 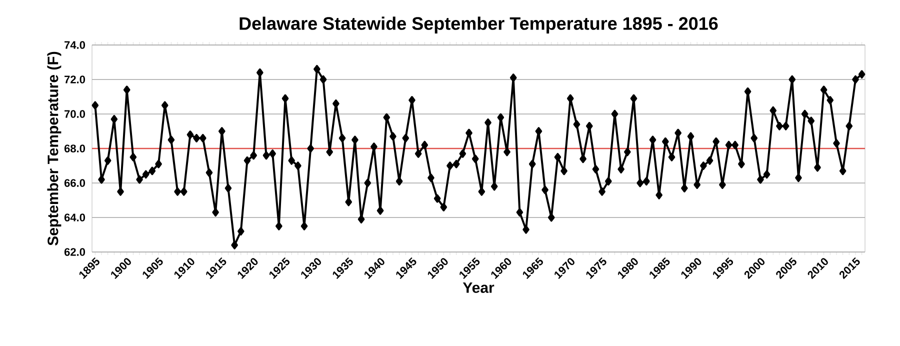 I want to click on y-tick-label: 68.0, so click(x=75, y=148).